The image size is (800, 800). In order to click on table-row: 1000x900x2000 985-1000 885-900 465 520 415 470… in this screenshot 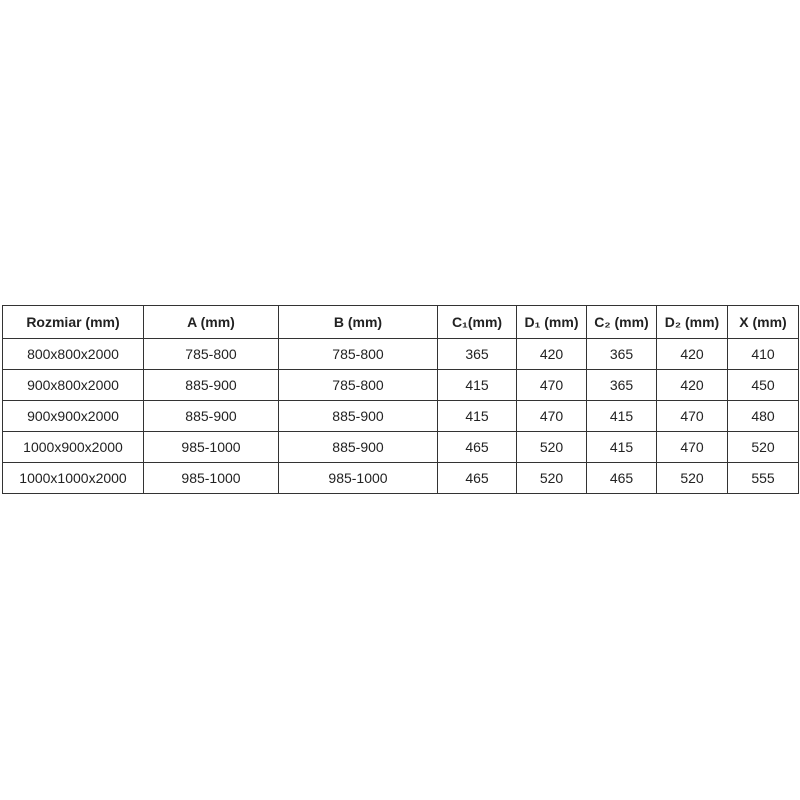, I will do `click(400, 447)`.